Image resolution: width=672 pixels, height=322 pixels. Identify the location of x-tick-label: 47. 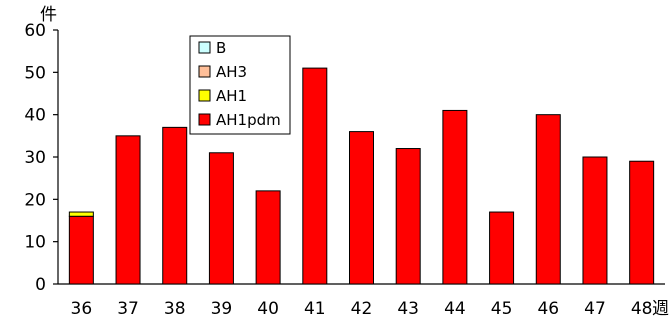
(595, 309).